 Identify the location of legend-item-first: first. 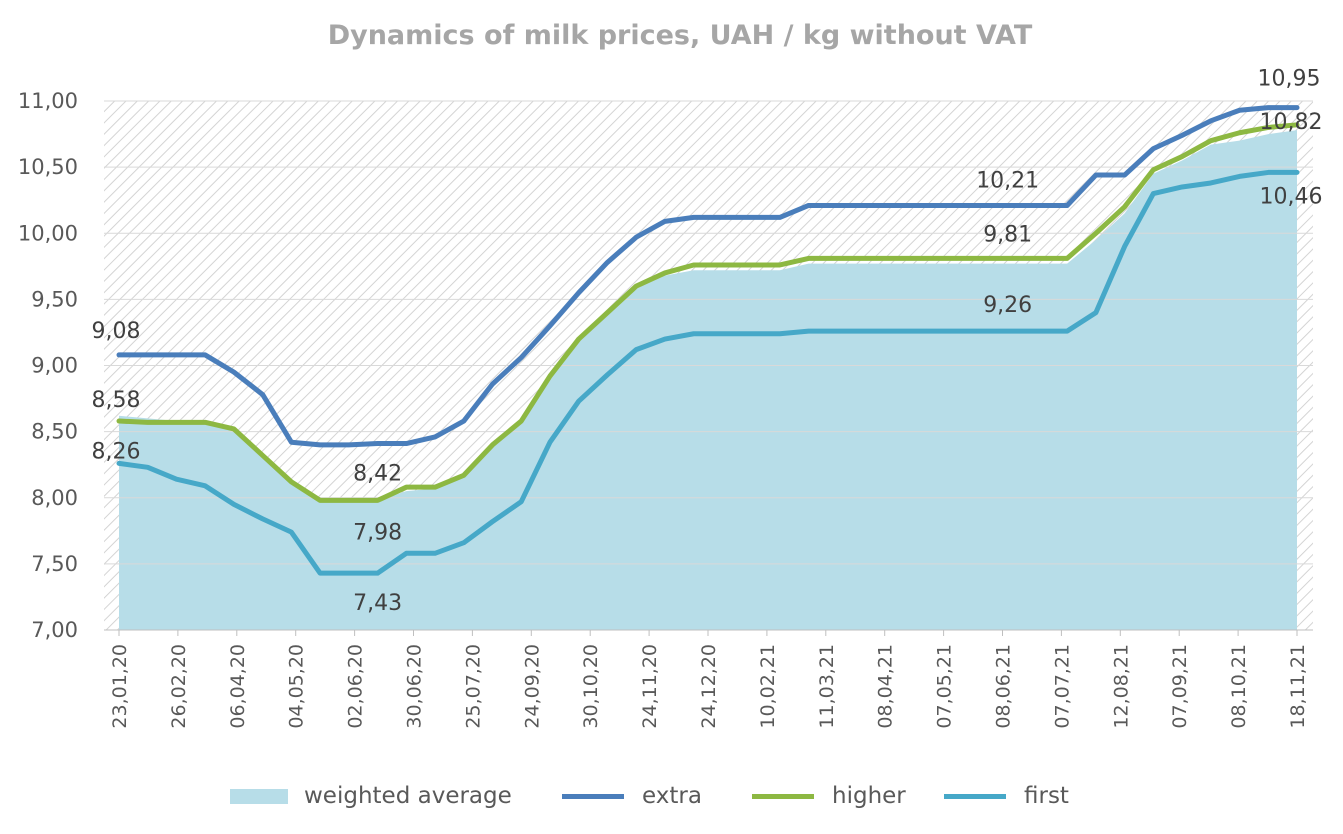
(1006, 796).